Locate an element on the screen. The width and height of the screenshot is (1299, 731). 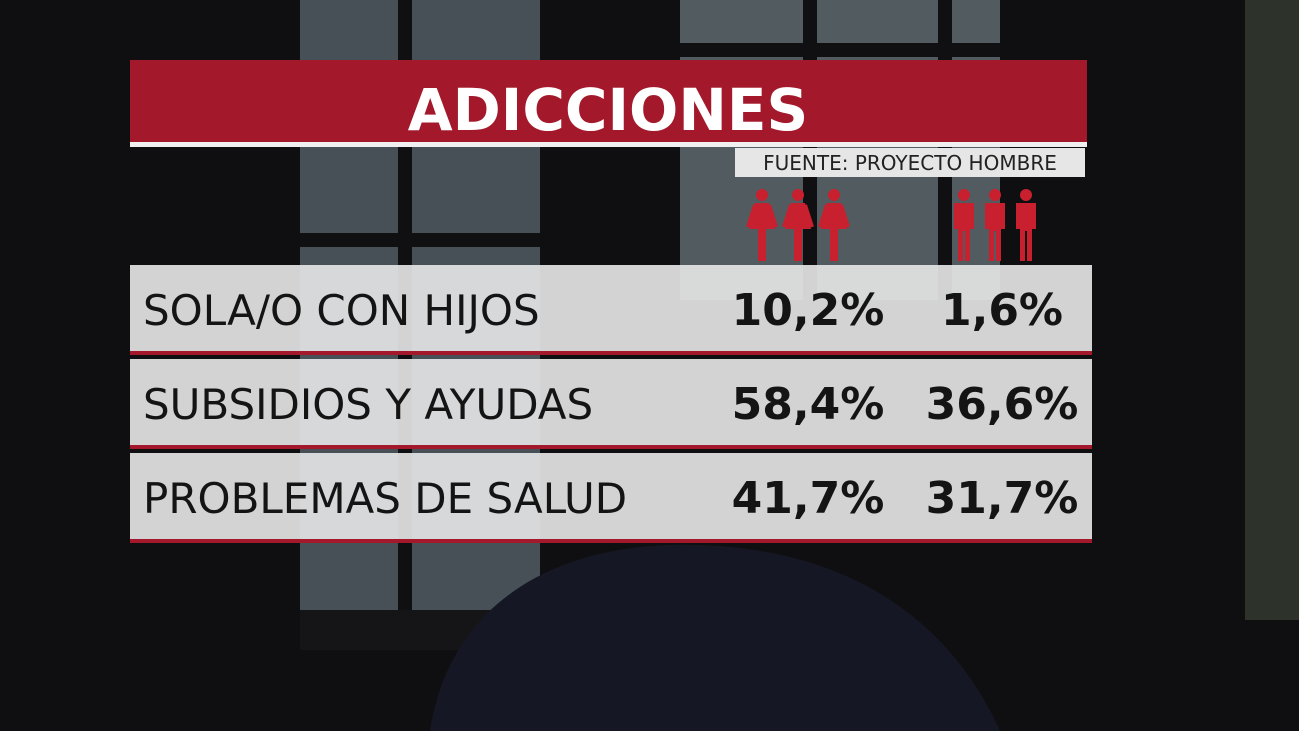
women-value: 58,4% is located at coordinates (808, 404).